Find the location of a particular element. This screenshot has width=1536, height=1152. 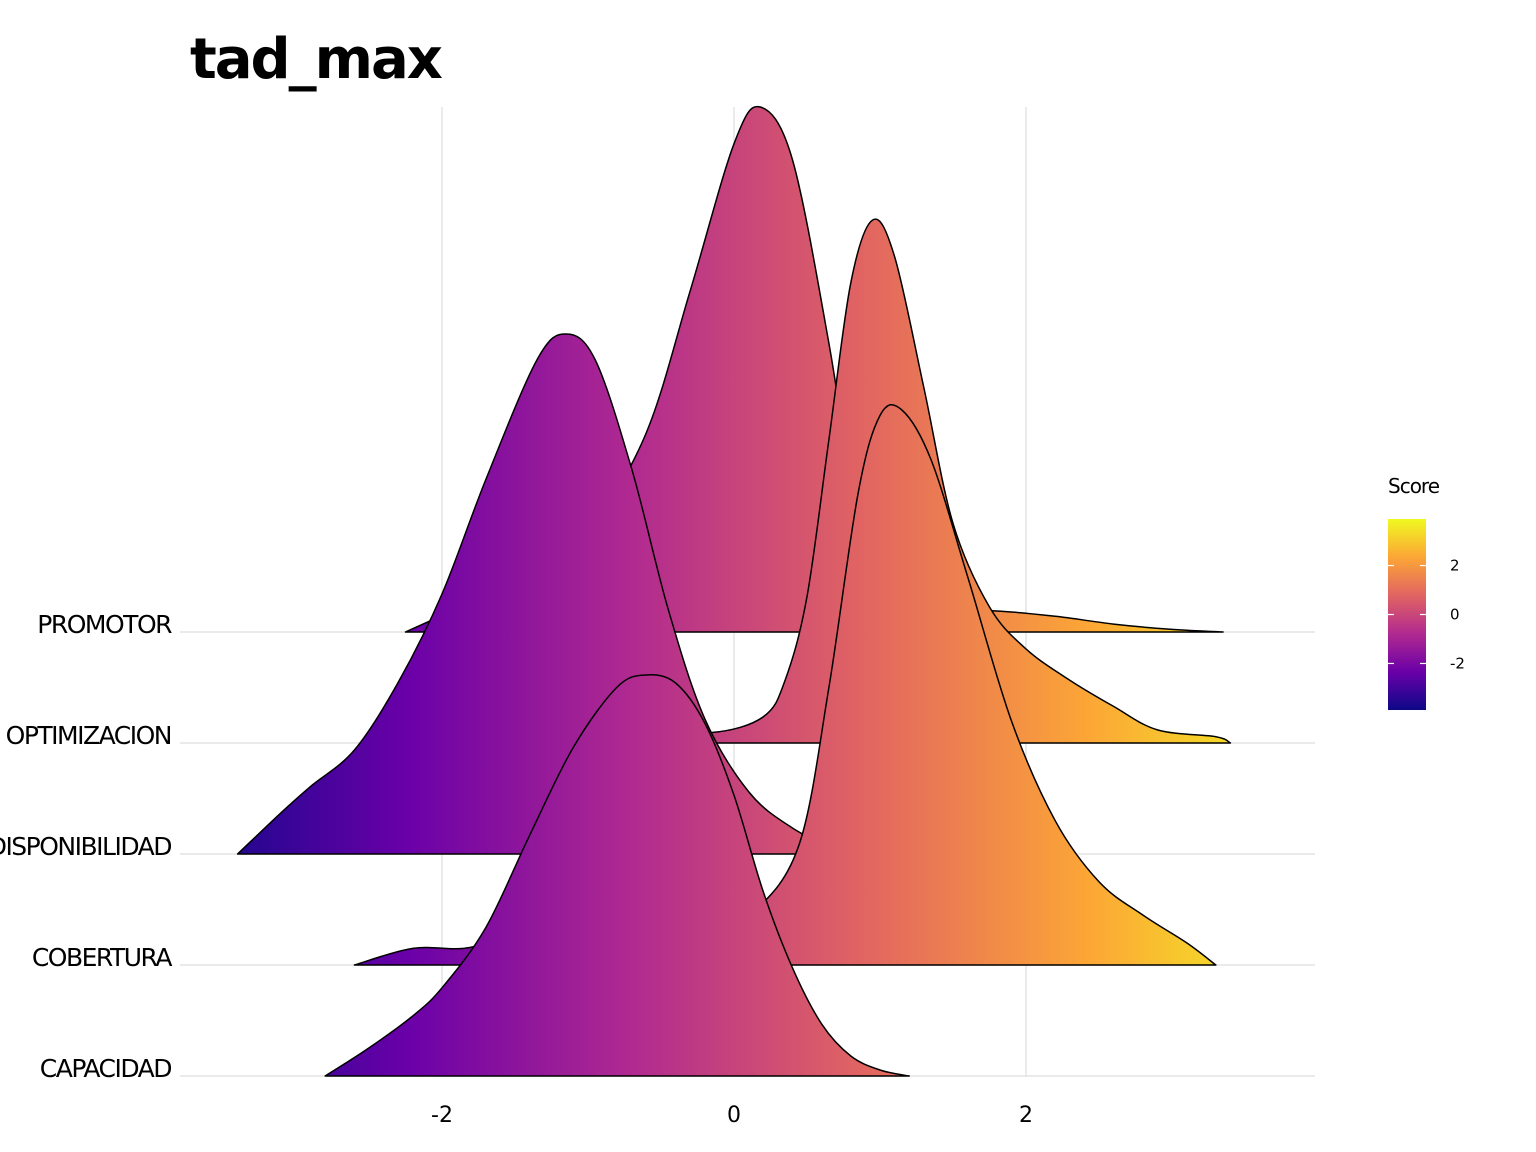

x-axis-ticks: -2 0 2 is located at coordinates (732, 1115).